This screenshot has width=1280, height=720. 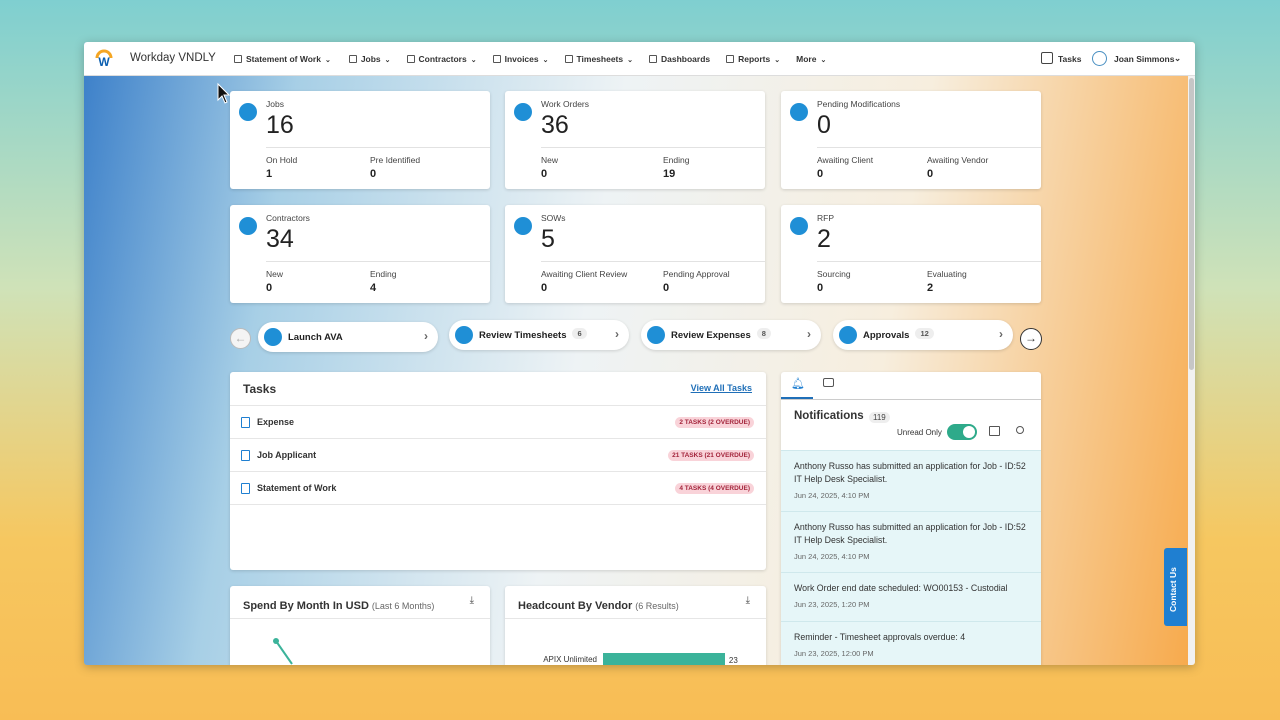 I want to click on nav-item: Statement of Work ⌄, so click(x=282, y=59).